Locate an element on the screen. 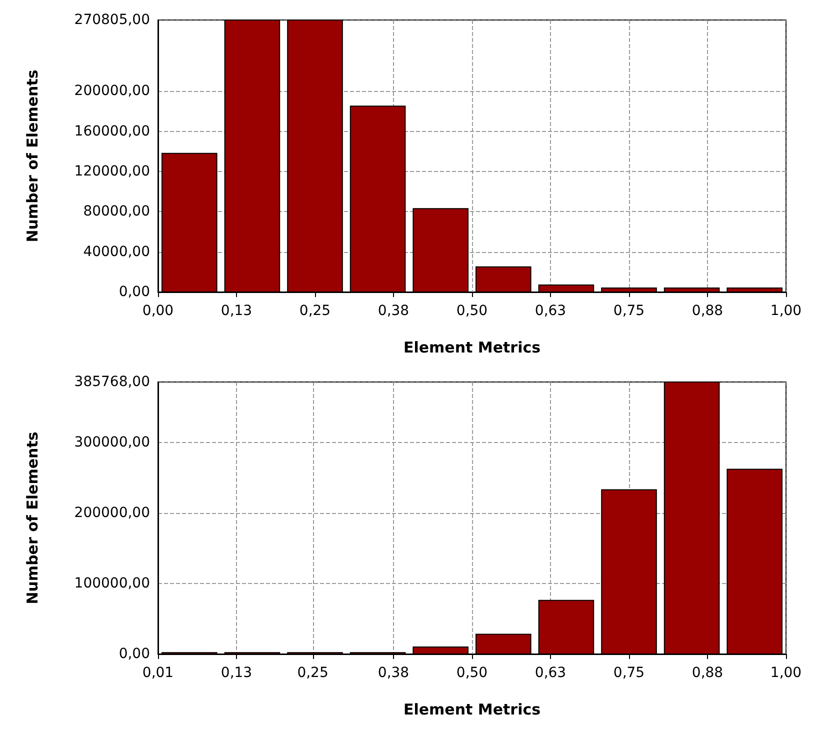  y-tick-label: 120000,00 is located at coordinates (112, 171).